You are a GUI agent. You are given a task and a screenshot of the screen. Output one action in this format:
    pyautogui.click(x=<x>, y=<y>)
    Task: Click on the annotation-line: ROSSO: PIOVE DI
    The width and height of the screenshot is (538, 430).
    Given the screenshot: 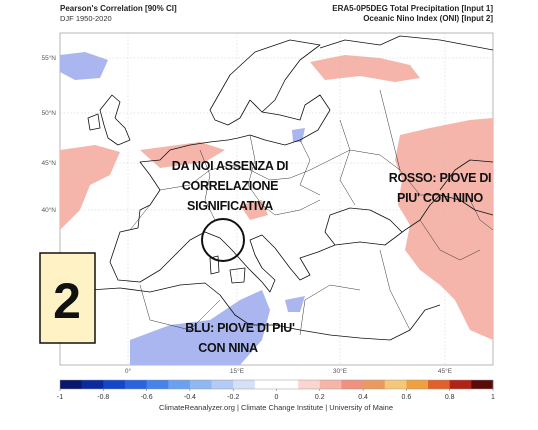 What is the action you would take?
    pyautogui.click(x=440, y=178)
    